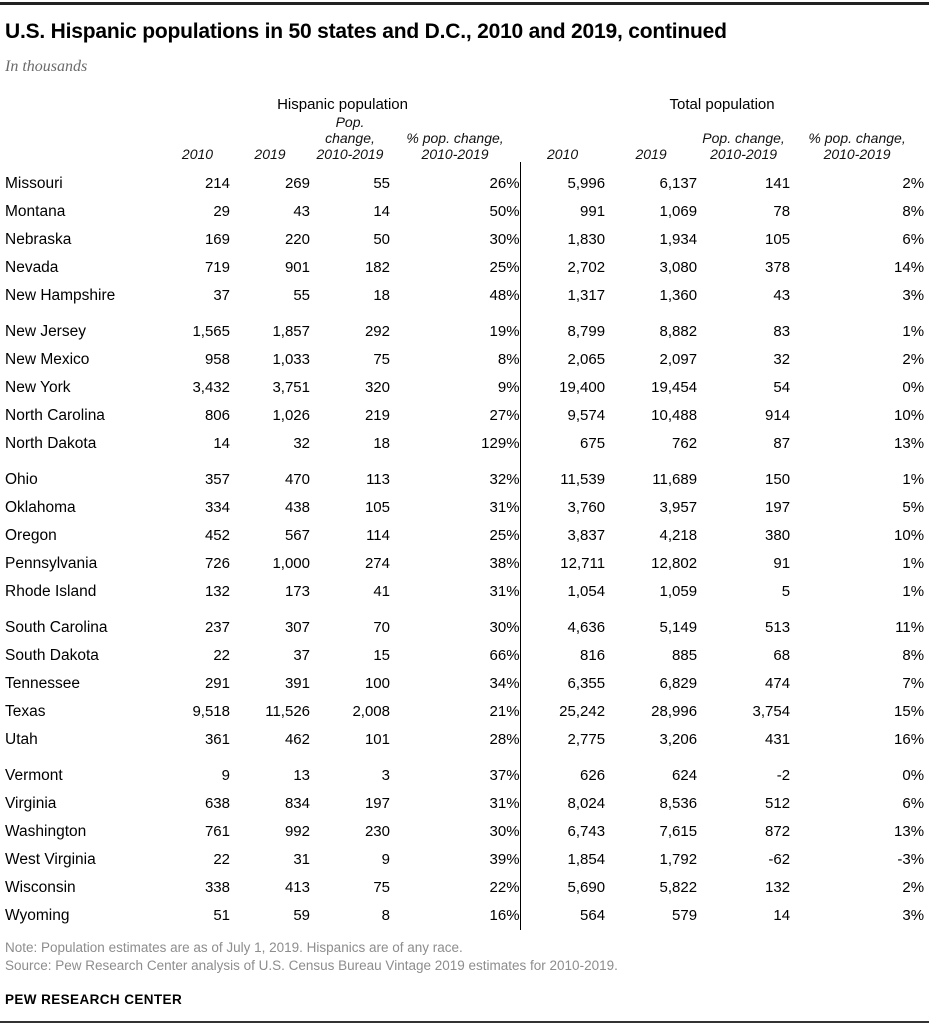  I want to click on cell: 512, so click(778, 803).